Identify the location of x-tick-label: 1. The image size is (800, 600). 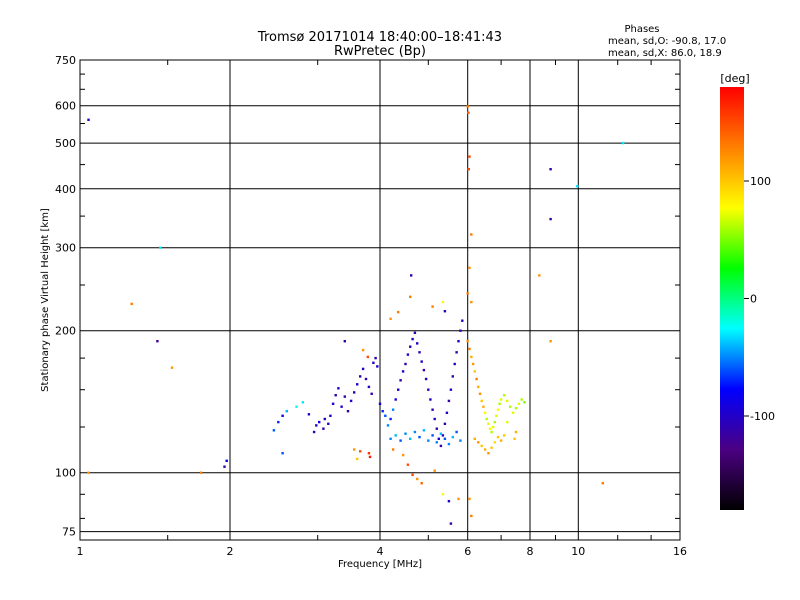
(80, 551).